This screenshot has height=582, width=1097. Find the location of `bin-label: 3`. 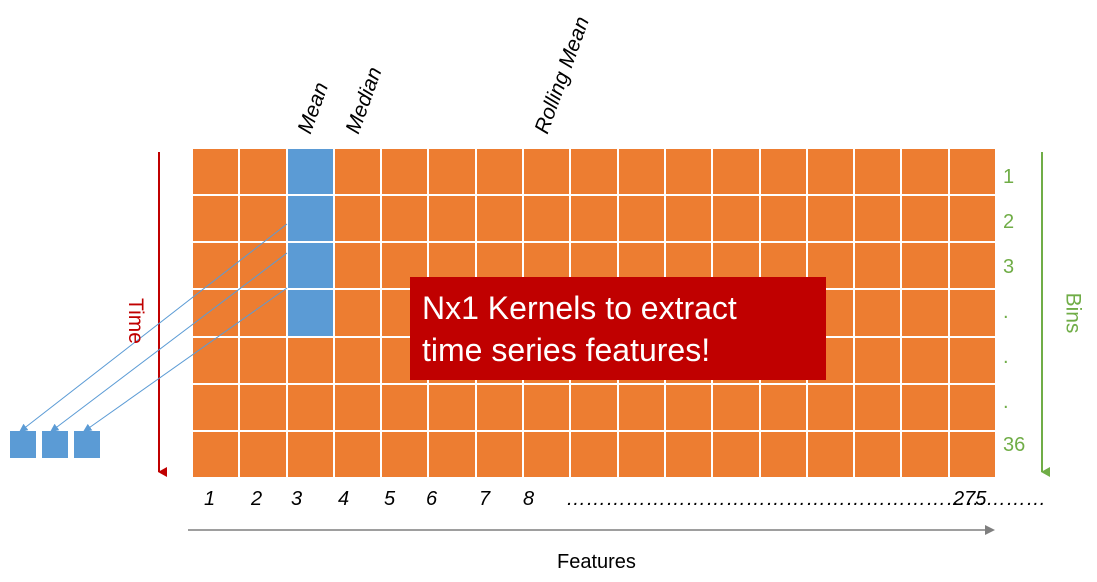

bin-label: 3 is located at coordinates (1009, 267).